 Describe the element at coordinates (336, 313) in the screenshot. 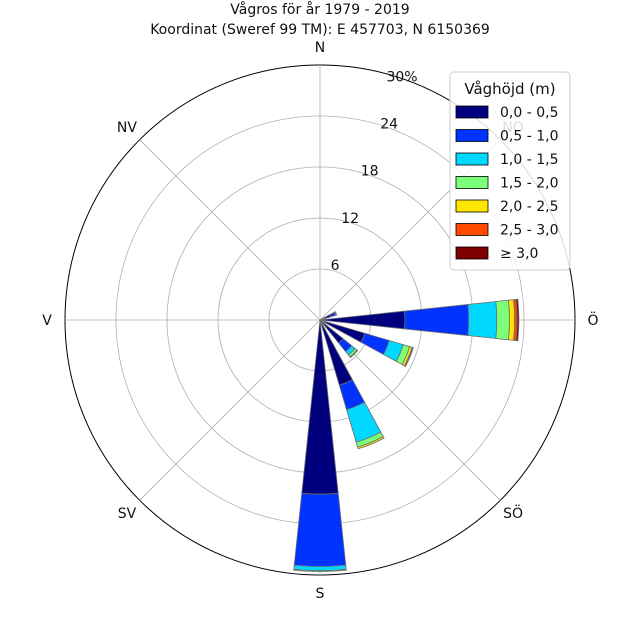

I see `bar-segment-dir67.5-bin4` at that location.